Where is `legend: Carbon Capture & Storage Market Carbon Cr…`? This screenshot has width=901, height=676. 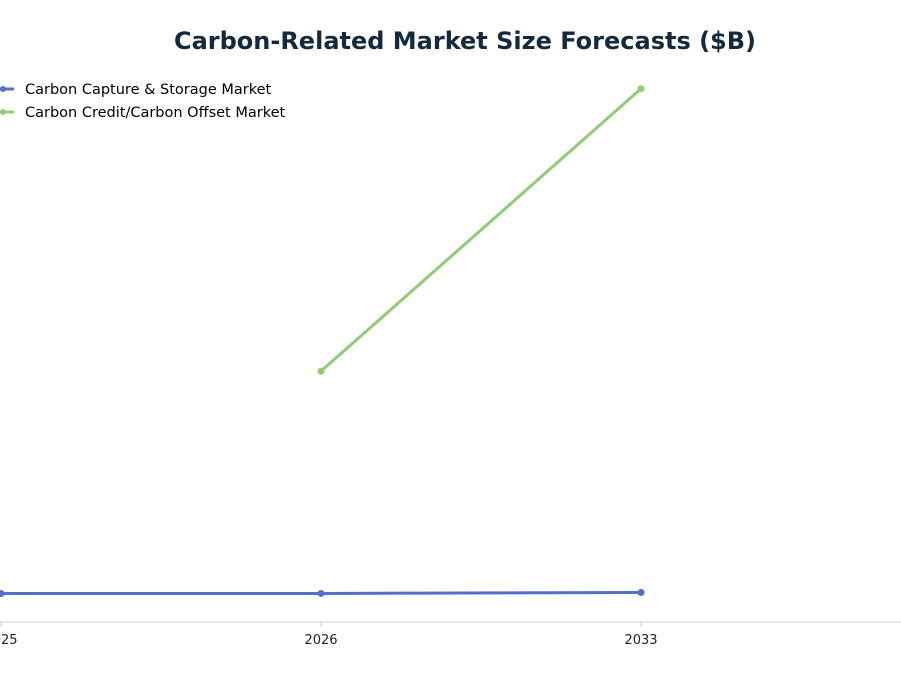
legend: Carbon Capture & Storage Market Carbon Cr… is located at coordinates (143, 101).